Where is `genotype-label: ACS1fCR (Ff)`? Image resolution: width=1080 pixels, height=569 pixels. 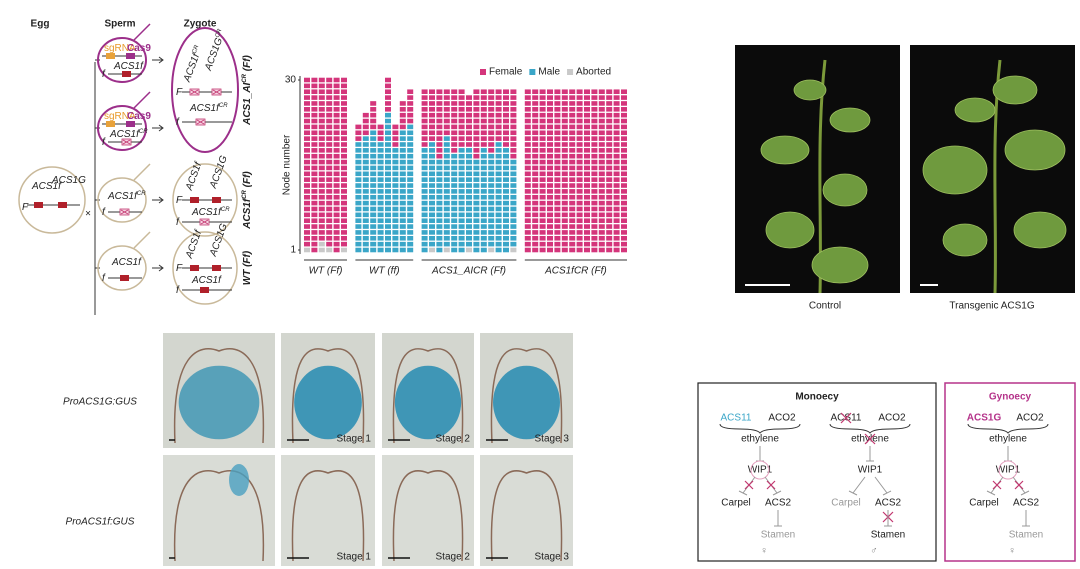
genotype-label: ACS1fCR (Ff) is located at coordinates (247, 200).